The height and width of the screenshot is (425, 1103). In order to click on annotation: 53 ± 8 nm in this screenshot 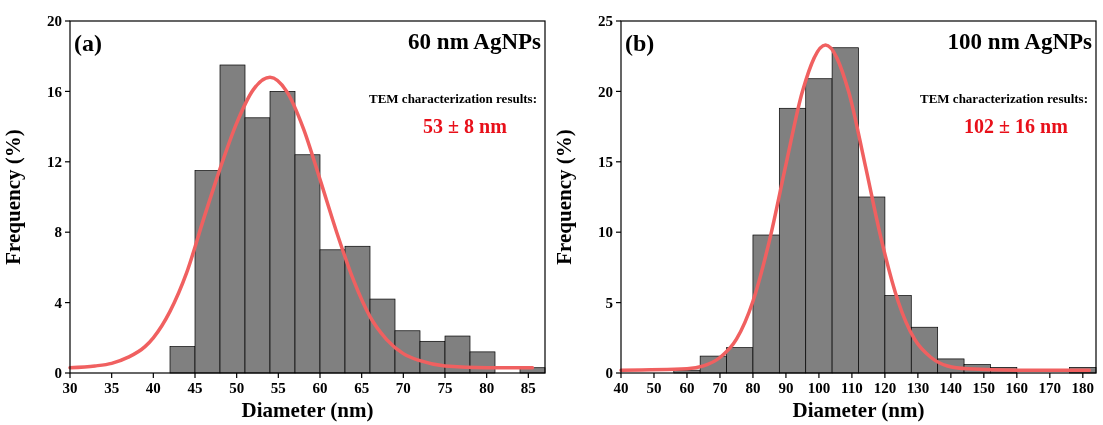, I will do `click(465, 126)`.